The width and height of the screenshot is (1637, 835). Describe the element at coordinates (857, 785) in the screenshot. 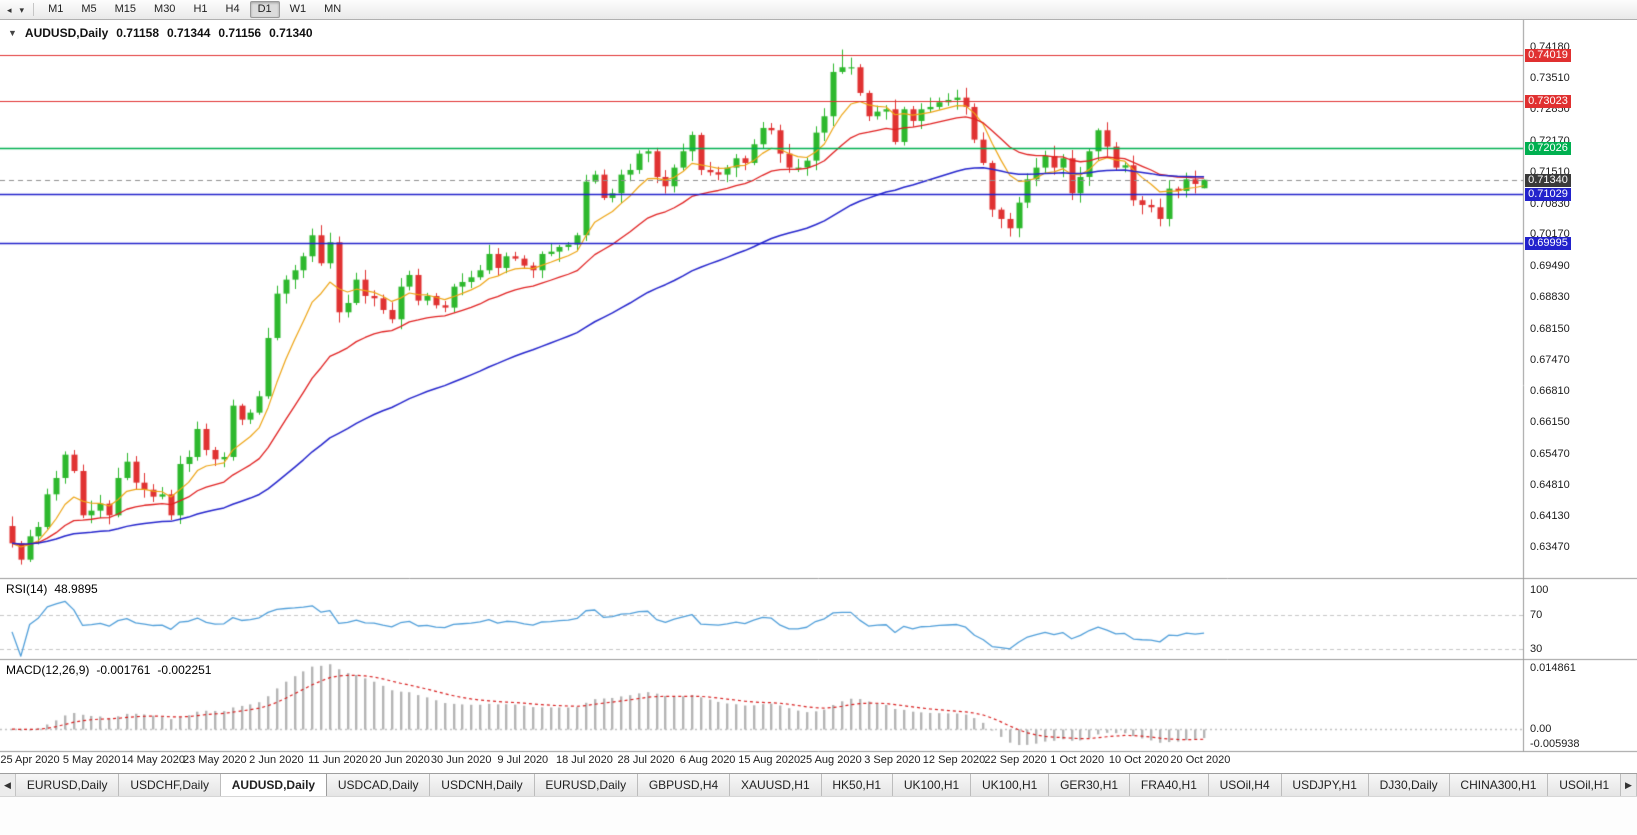

I see `chart-tab-hk50-h1: HK50,H1` at that location.